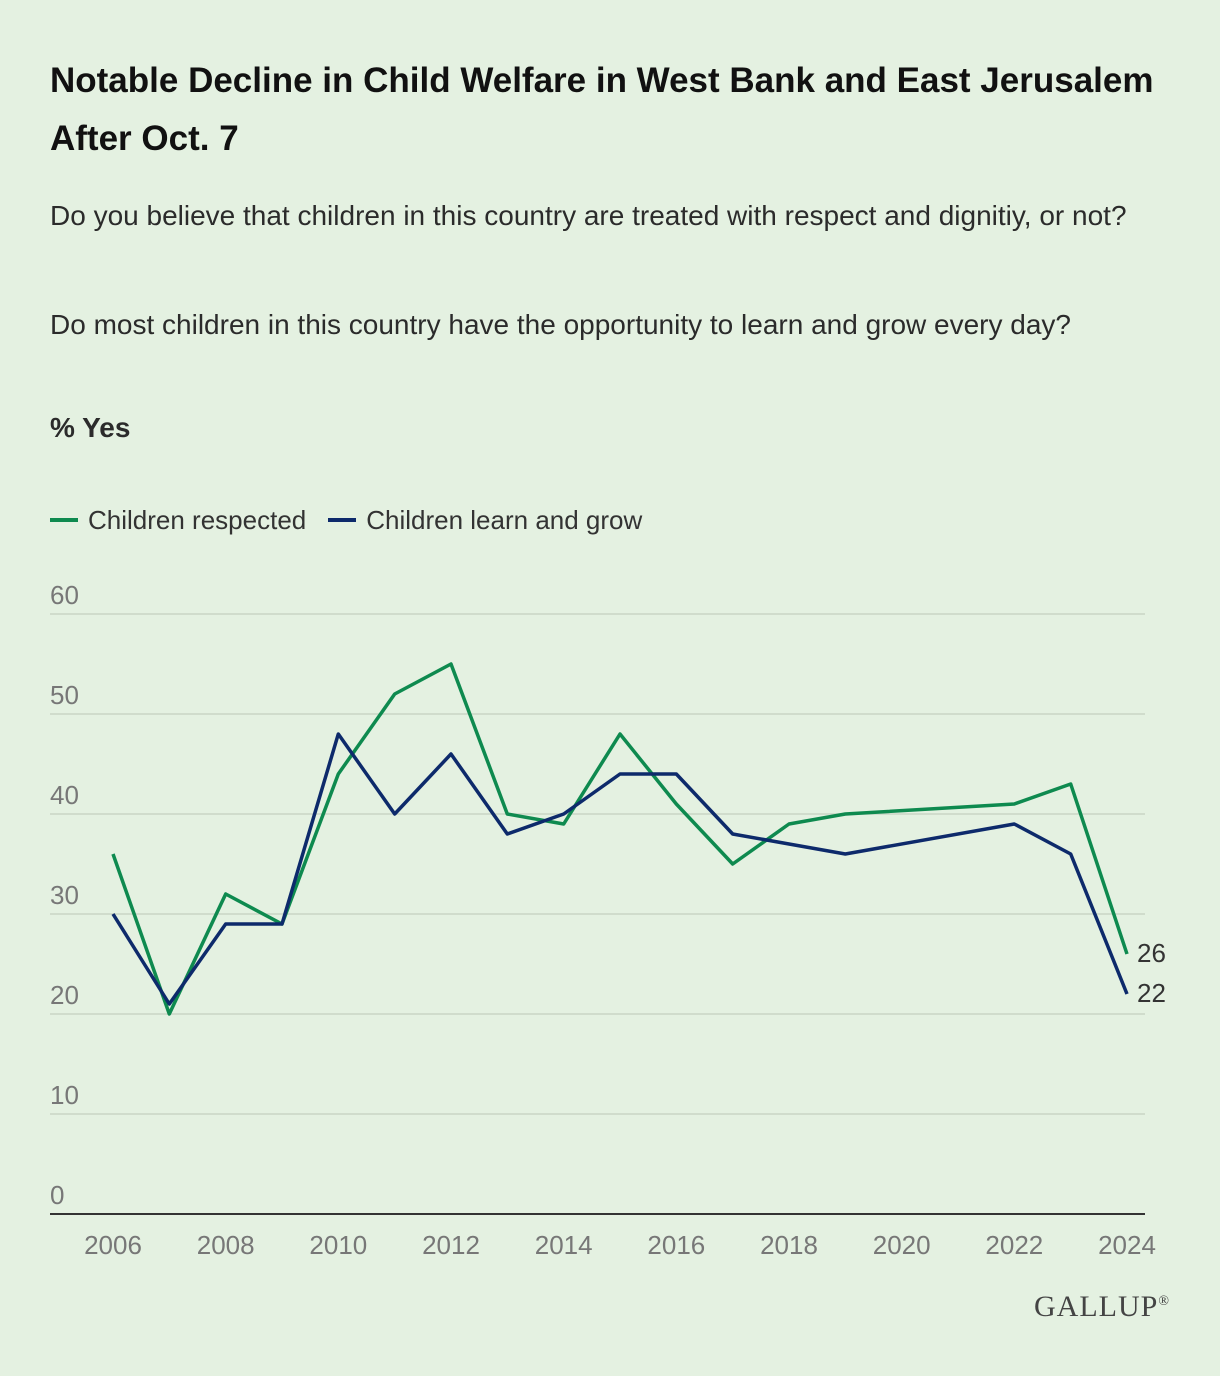 This screenshot has height=1376, width=1220. I want to click on x-tick-label-2014: 2014, so click(564, 1245).